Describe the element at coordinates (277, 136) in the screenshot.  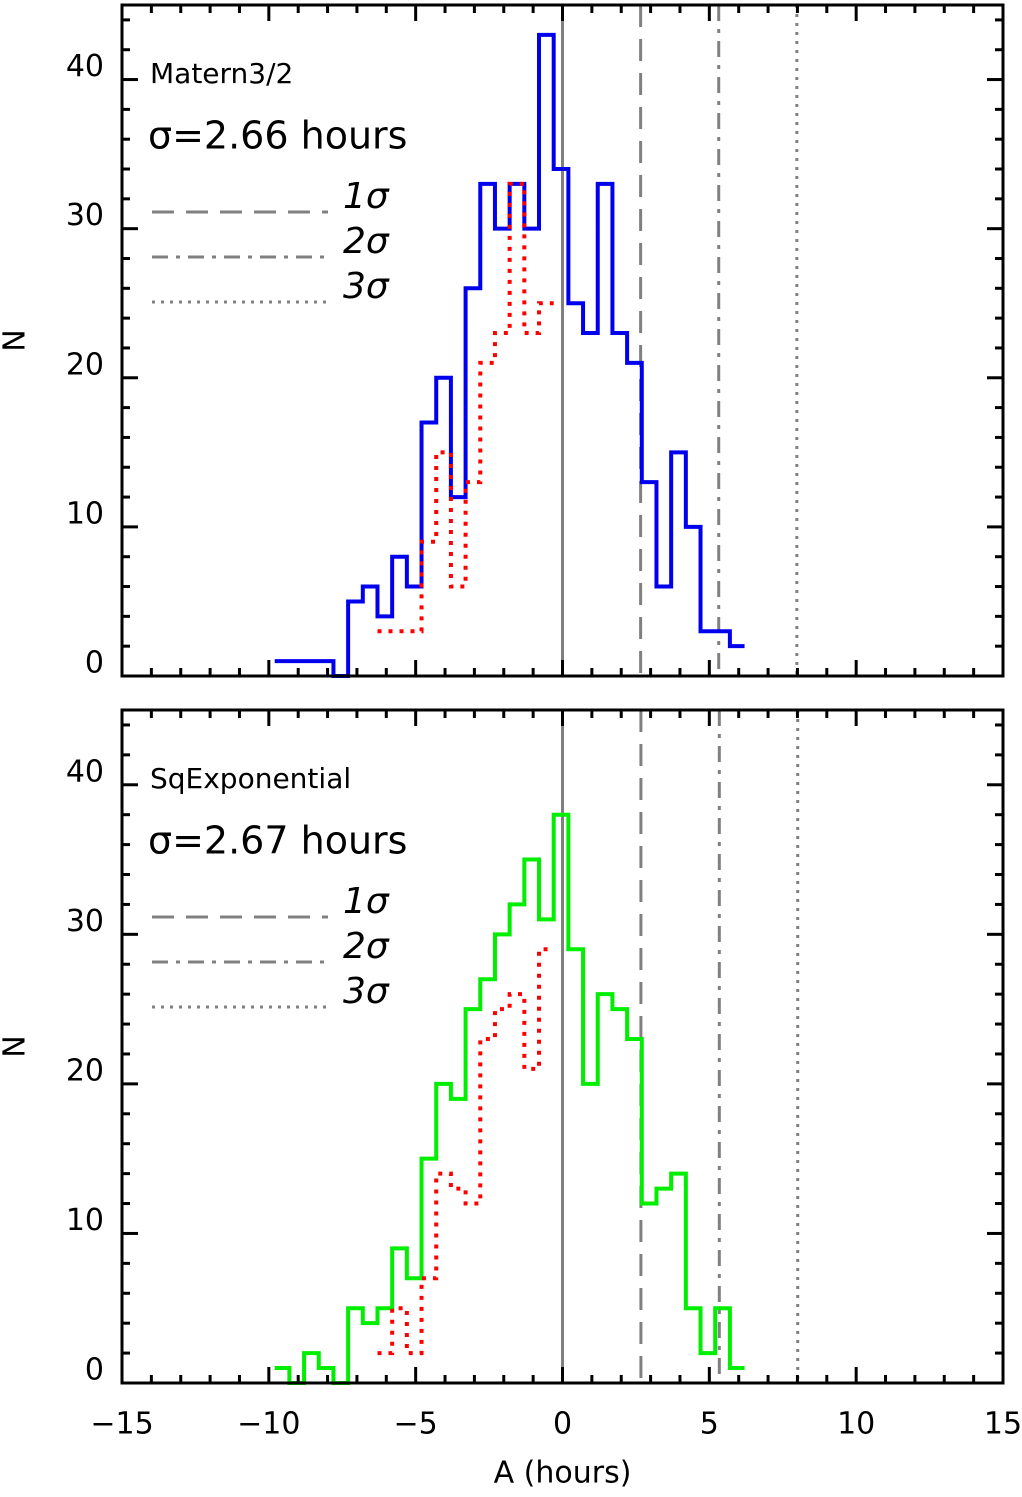
I see `sigma-annotation: σ=2.66 hours` at that location.